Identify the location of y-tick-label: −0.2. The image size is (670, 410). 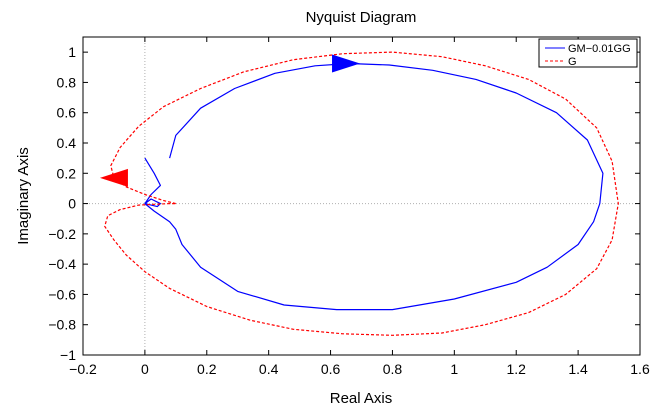
(62, 234).